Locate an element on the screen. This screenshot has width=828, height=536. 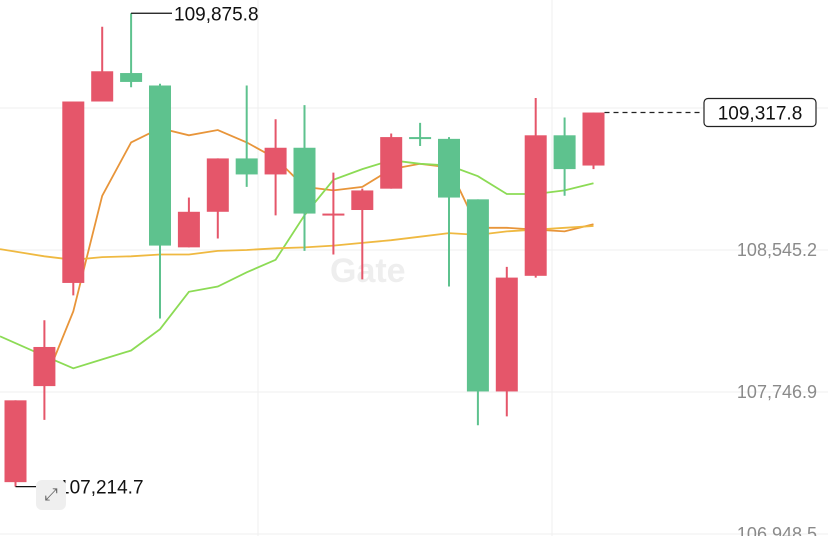
y-tick-label: 107,746.9 is located at coordinates (777, 392).